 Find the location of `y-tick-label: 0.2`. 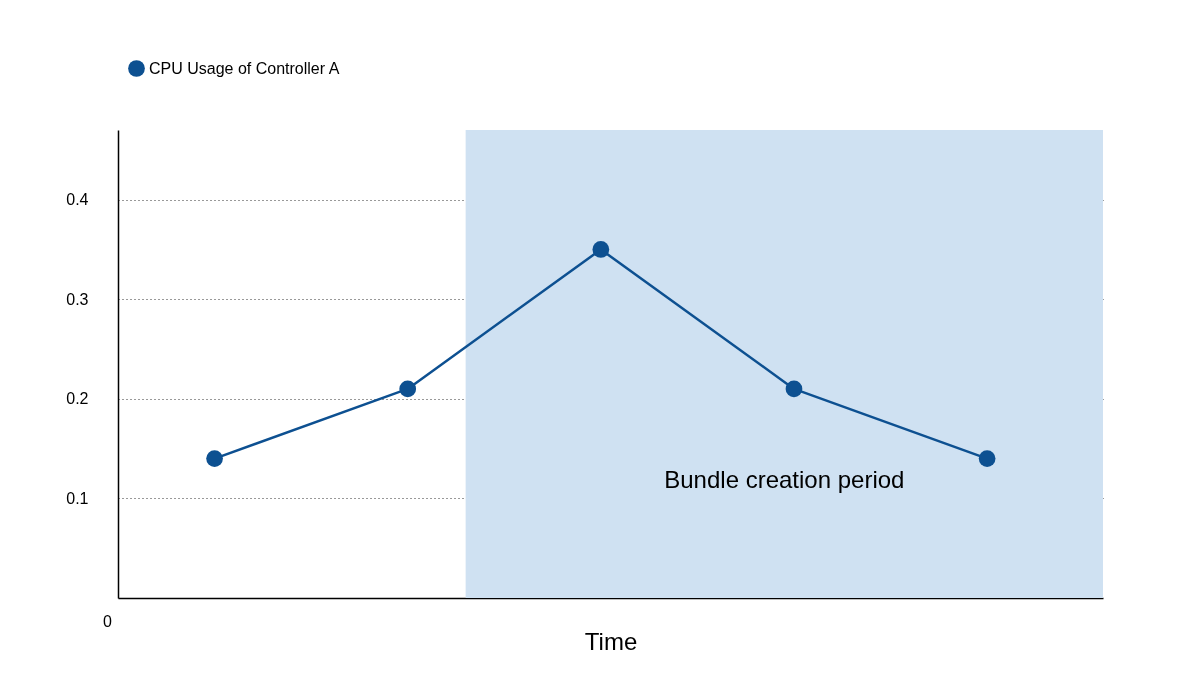

y-tick-label: 0.2 is located at coordinates (77, 399).